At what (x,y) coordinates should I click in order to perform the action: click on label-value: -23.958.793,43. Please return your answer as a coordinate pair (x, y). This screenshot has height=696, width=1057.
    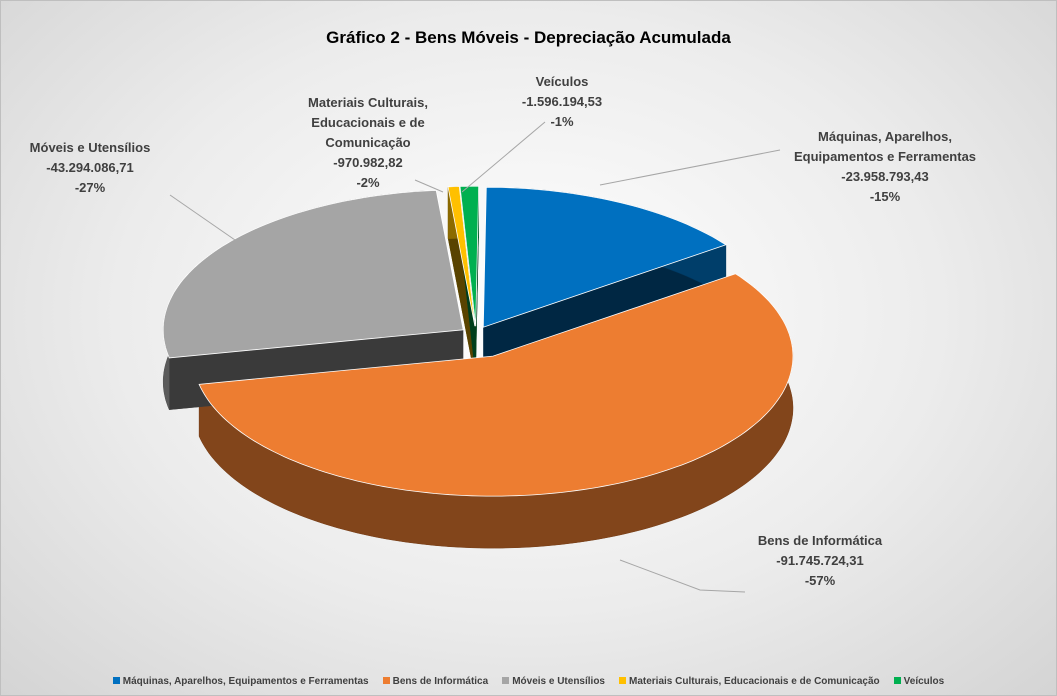
    Looking at the image, I should click on (885, 176).